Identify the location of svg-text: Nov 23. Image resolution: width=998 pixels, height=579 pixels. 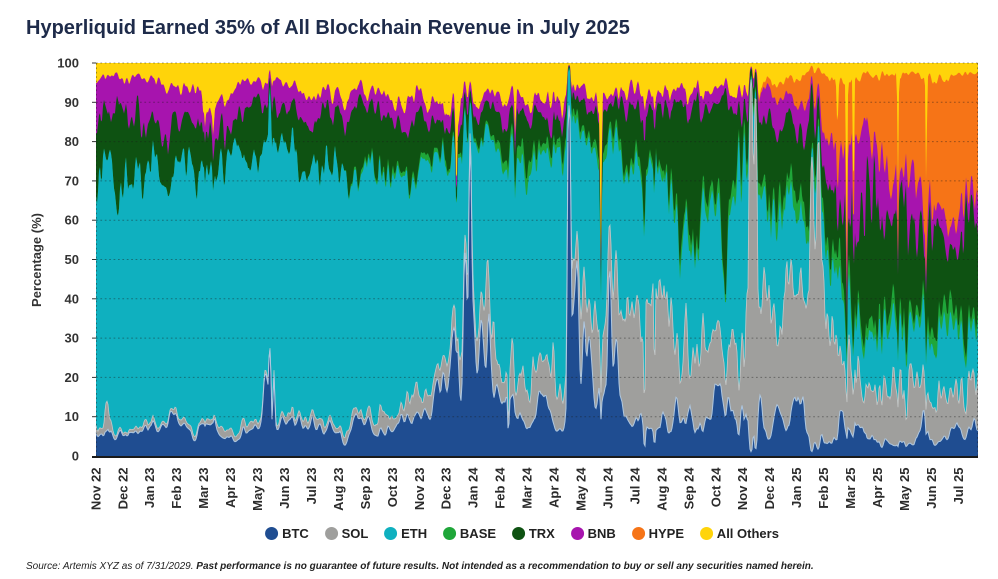
(419, 489).